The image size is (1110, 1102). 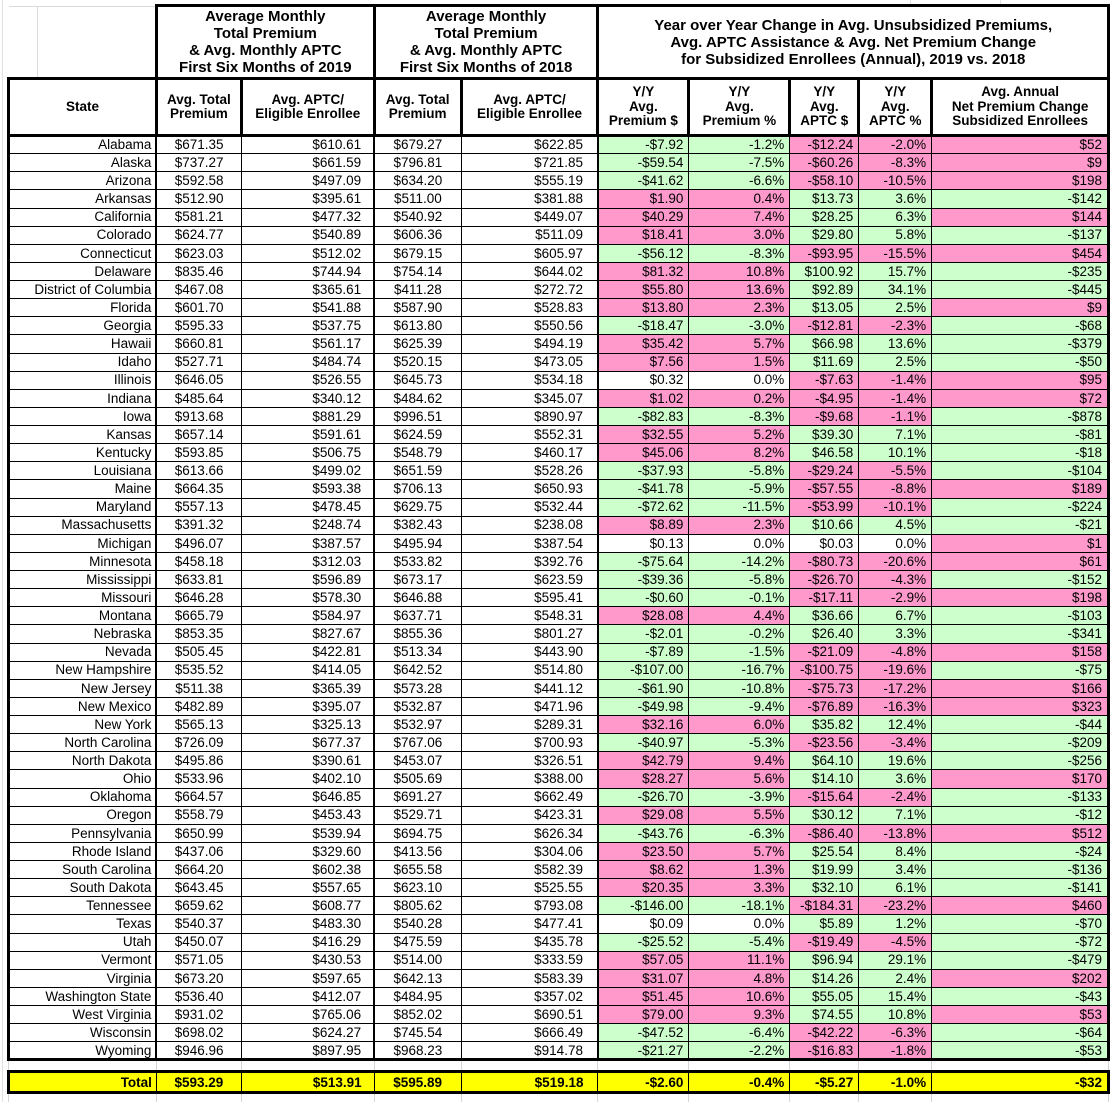 What do you see at coordinates (307, 1014) in the screenshot?
I see `value-cell: $765.06` at bounding box center [307, 1014].